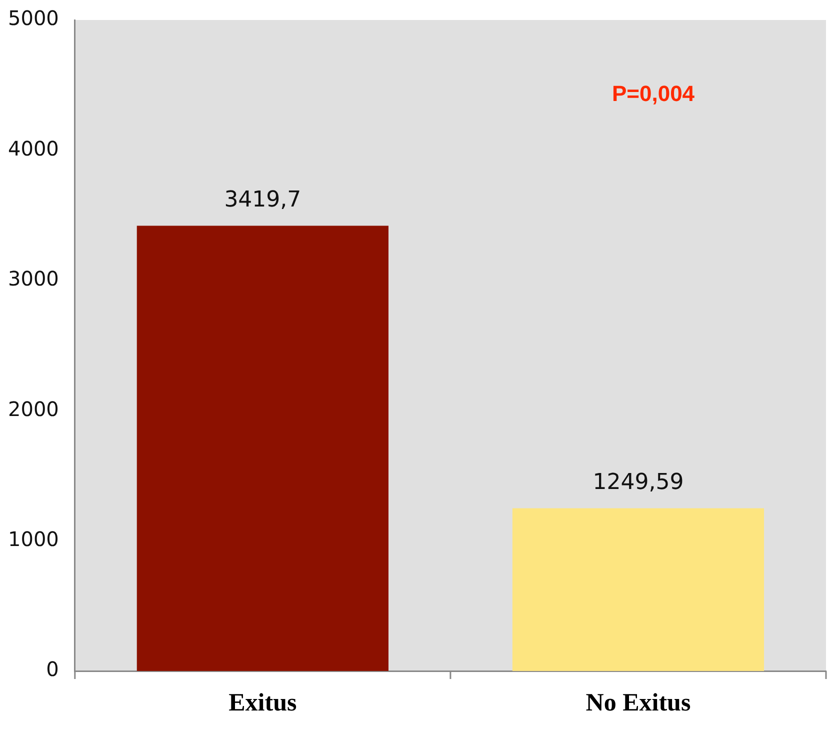  I want to click on annotation: P=0,004, so click(654, 93).